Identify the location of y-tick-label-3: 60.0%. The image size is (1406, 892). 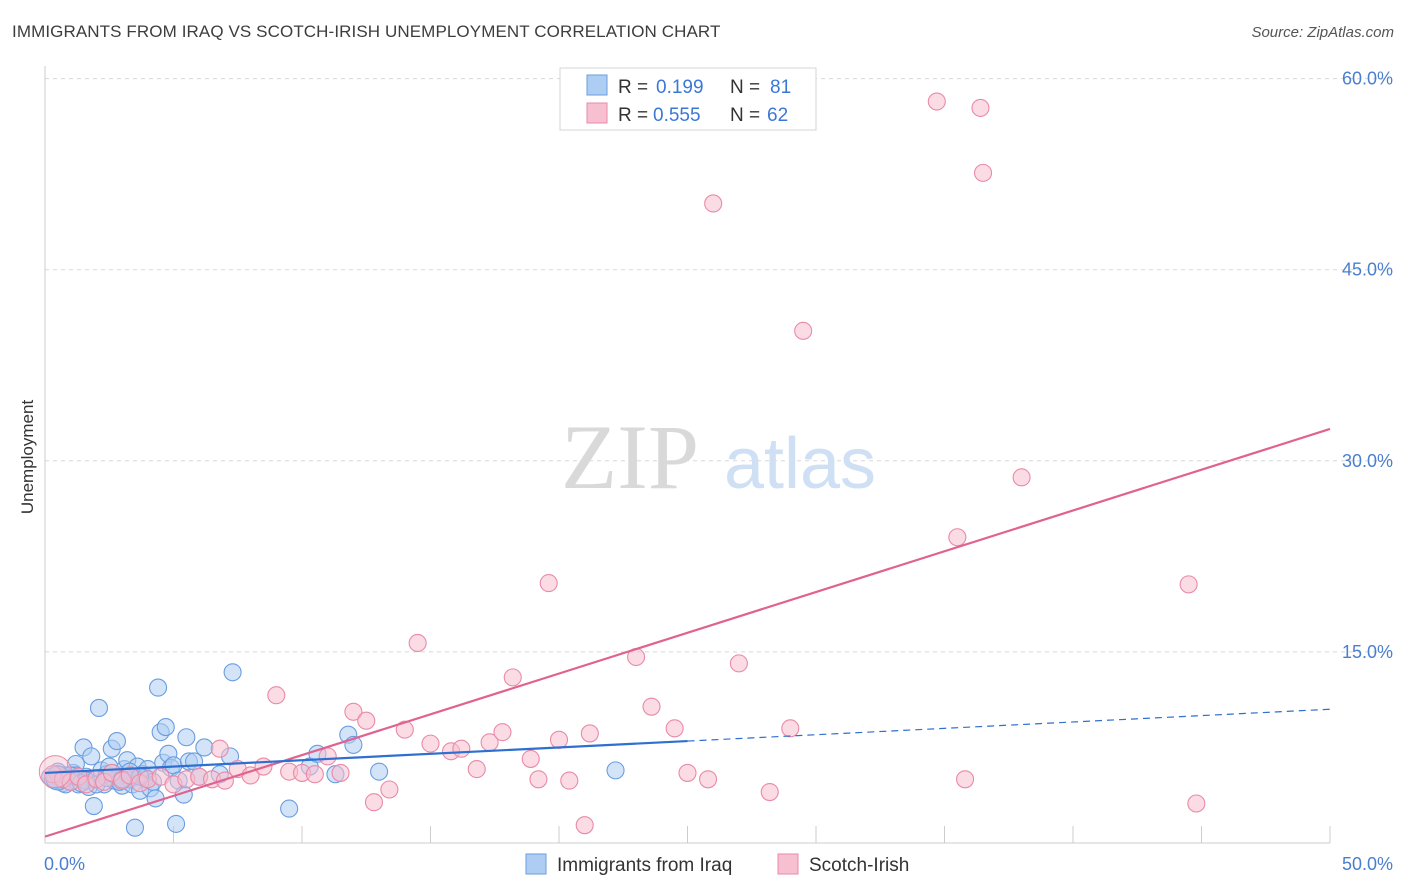
(1367, 79).